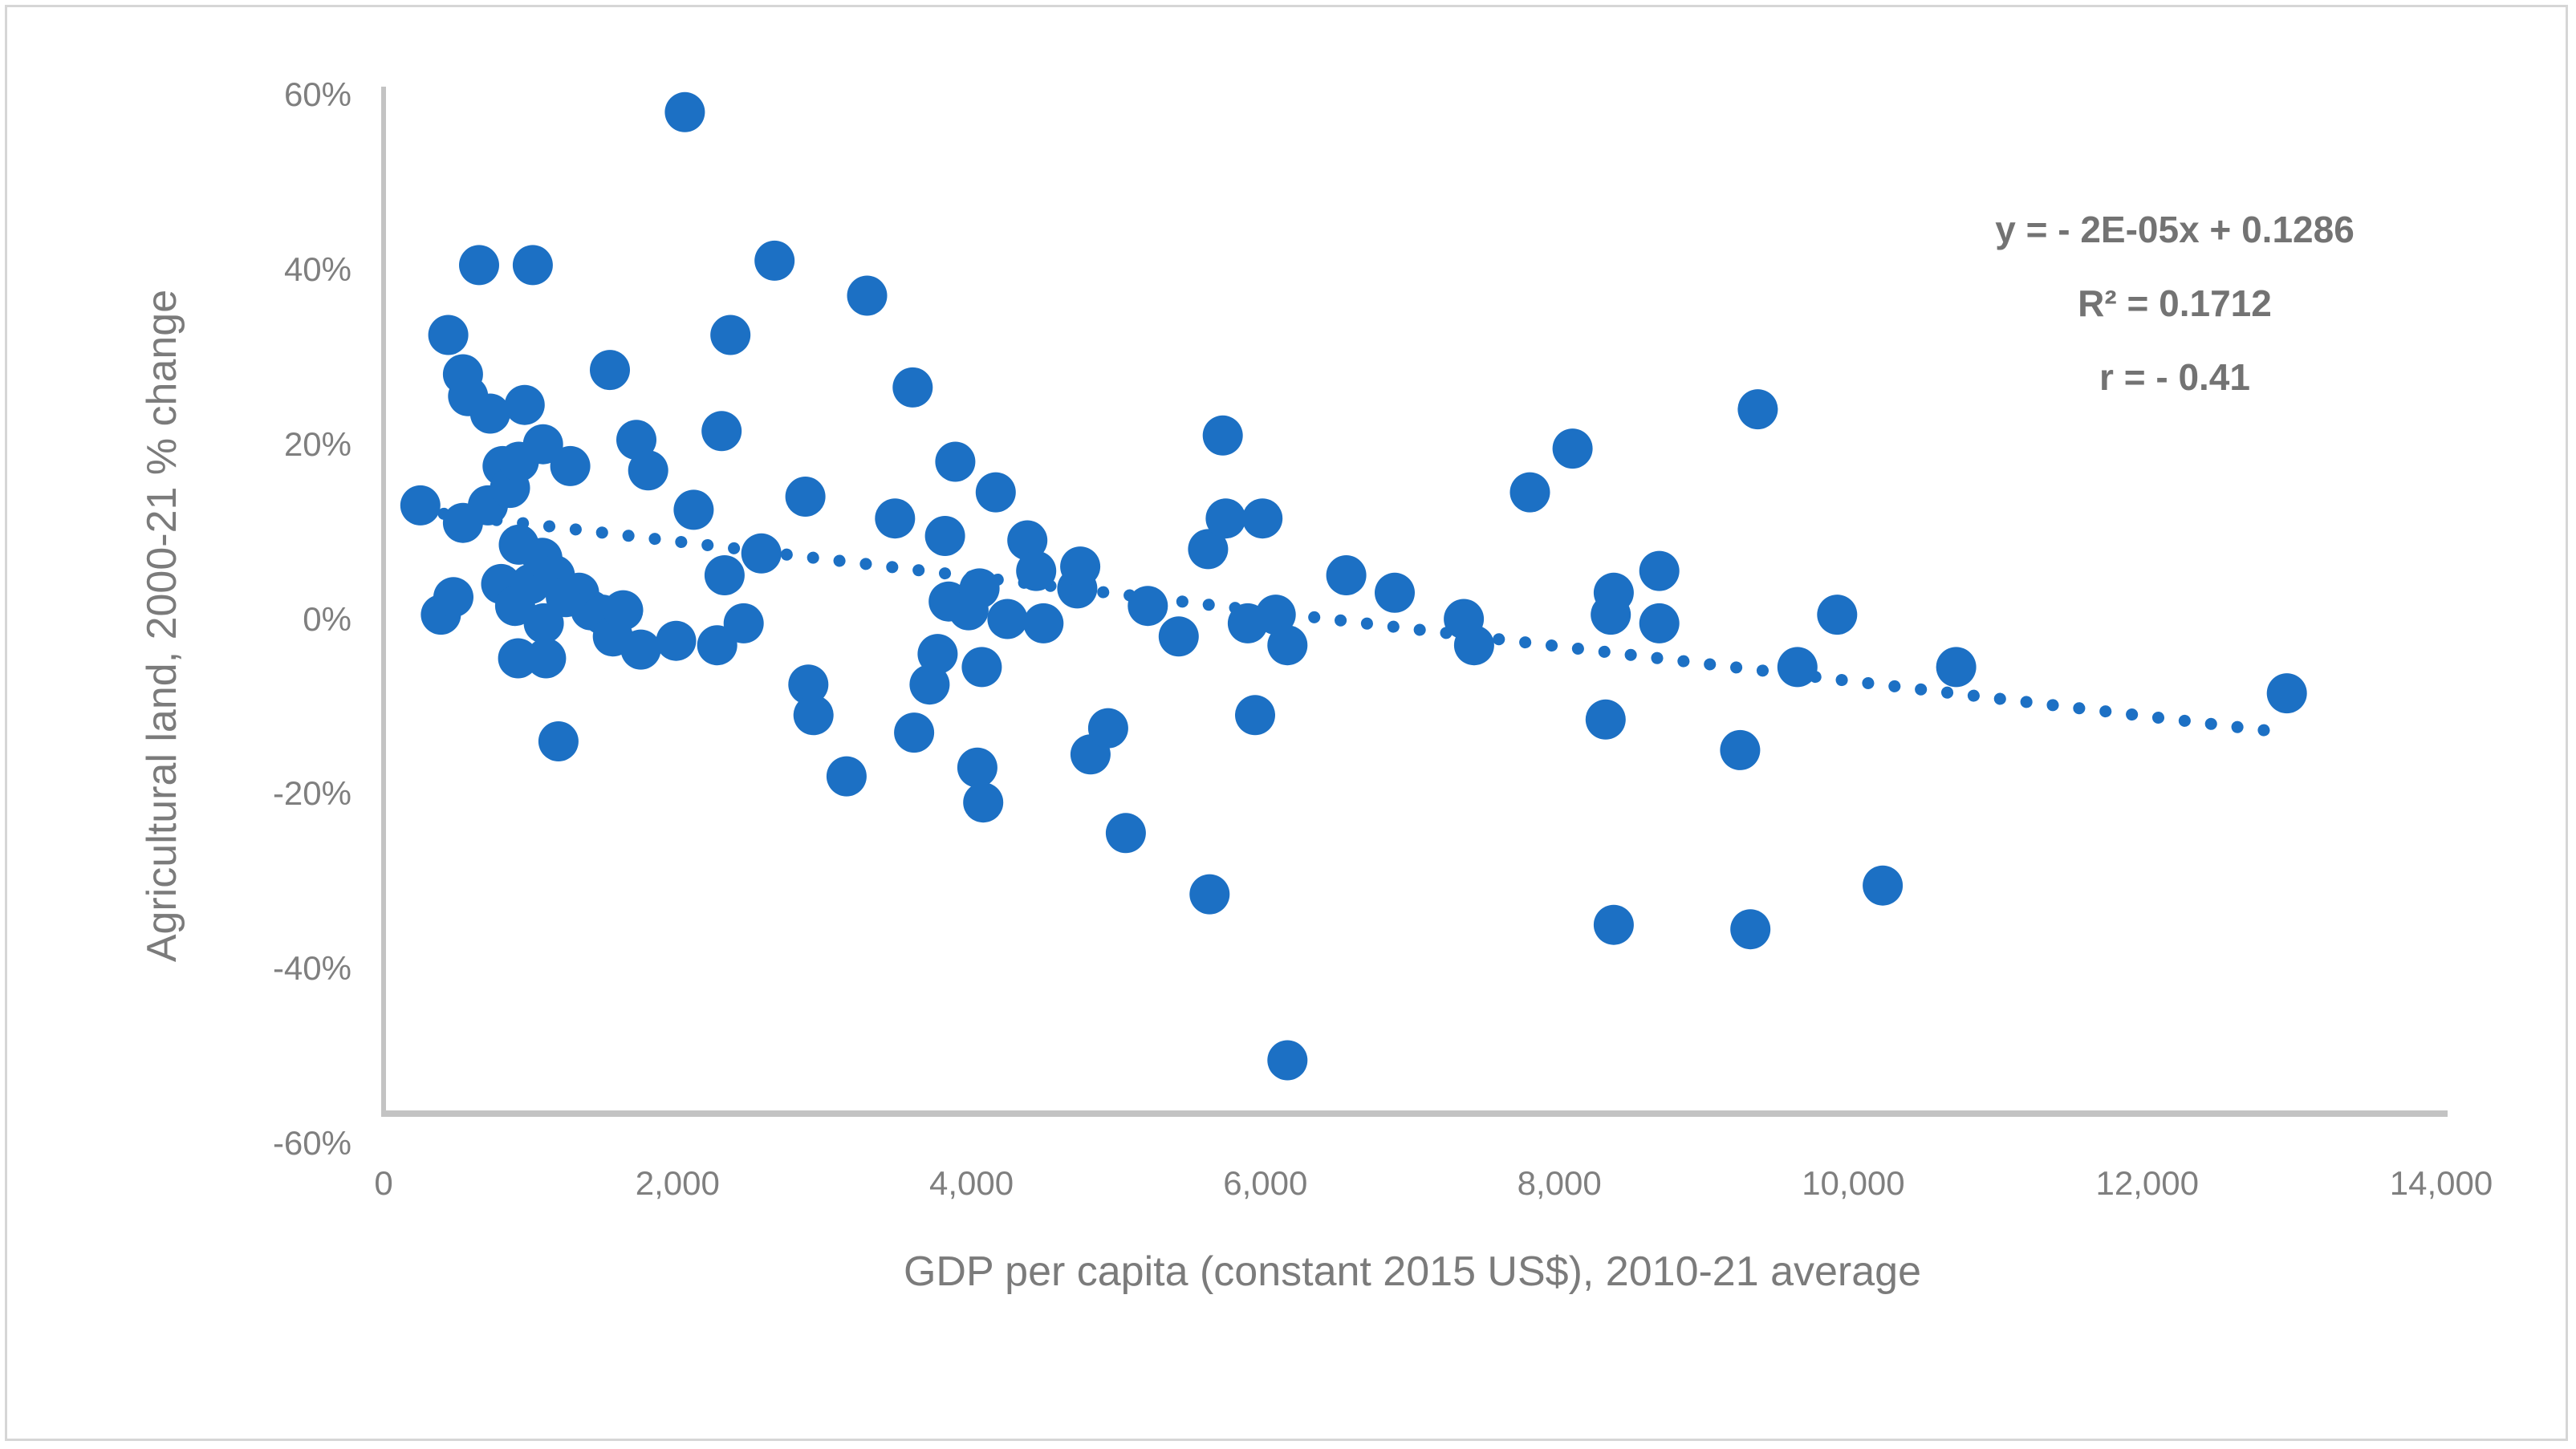 Image resolution: width=2576 pixels, height=1449 pixels. I want to click on x-tick-label: 12,000, so click(2147, 1183).